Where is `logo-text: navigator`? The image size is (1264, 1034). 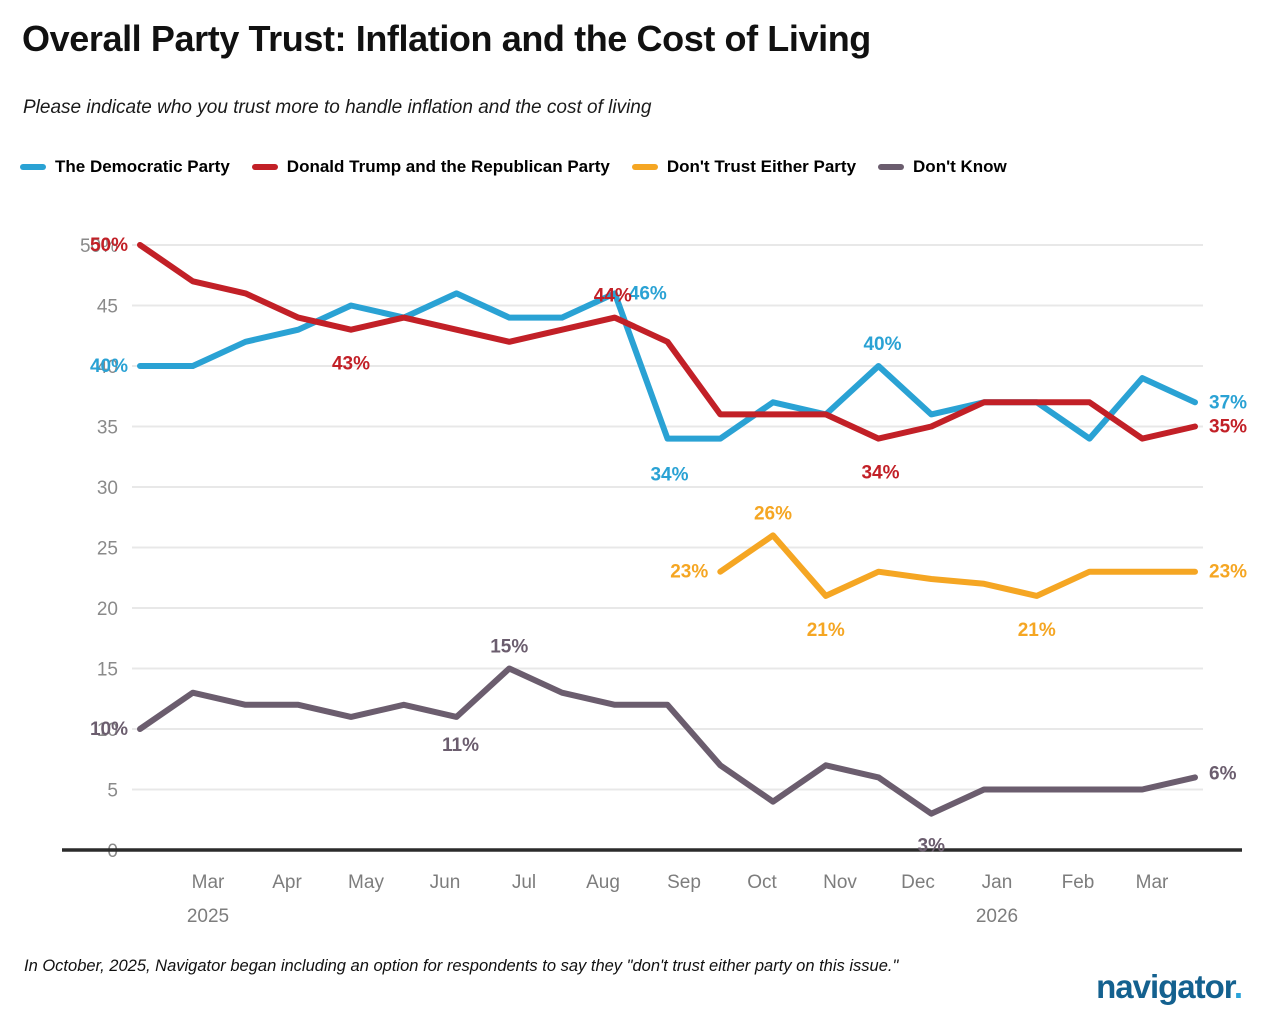
logo-text: navigator is located at coordinates (1165, 986).